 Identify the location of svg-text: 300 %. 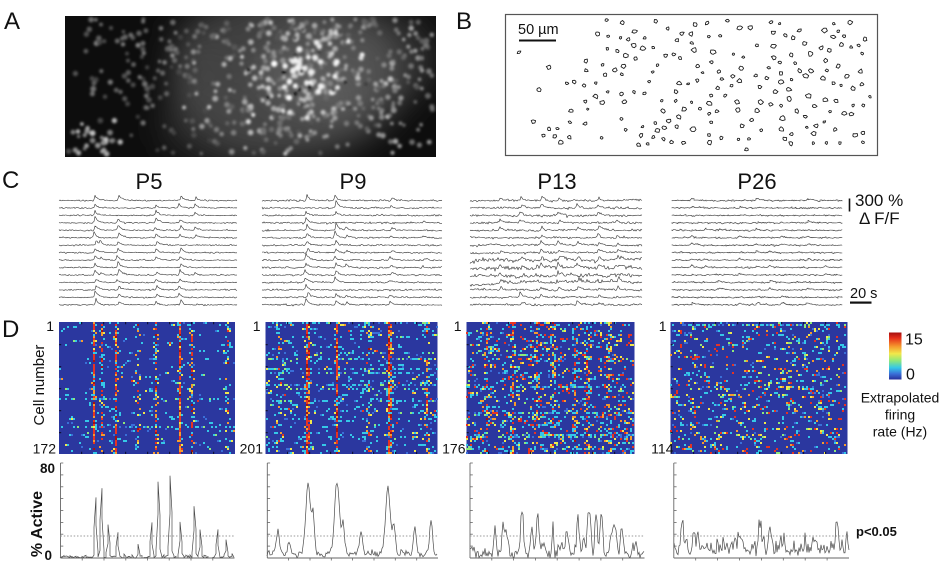
(879, 200).